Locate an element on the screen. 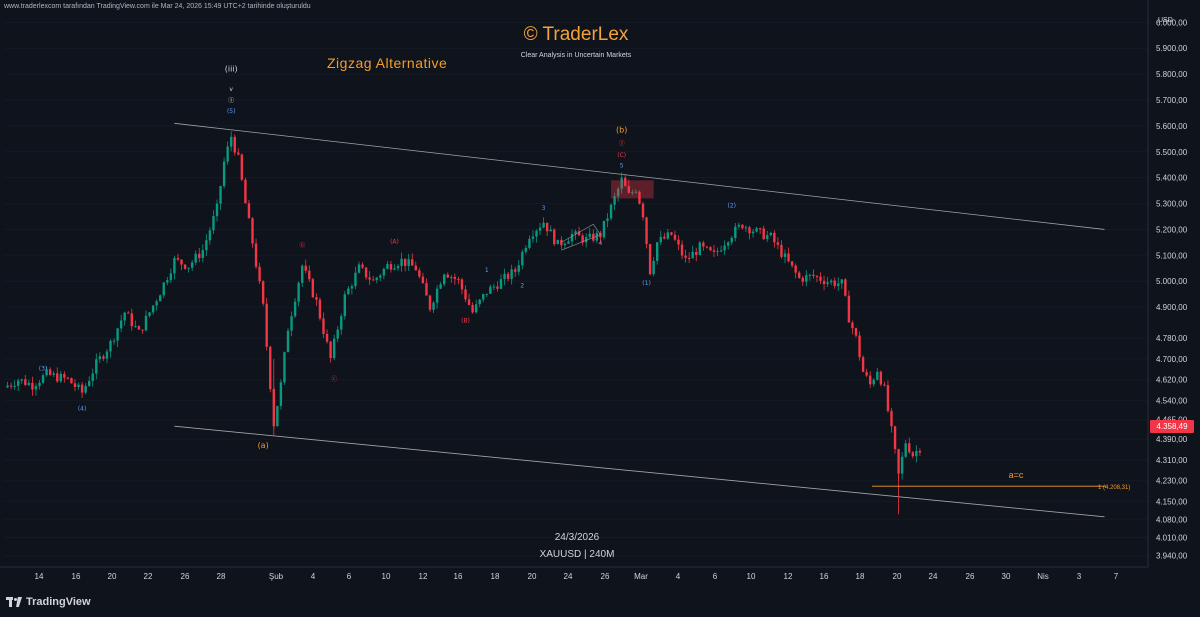  time-tick-label: 26 is located at coordinates (970, 576).